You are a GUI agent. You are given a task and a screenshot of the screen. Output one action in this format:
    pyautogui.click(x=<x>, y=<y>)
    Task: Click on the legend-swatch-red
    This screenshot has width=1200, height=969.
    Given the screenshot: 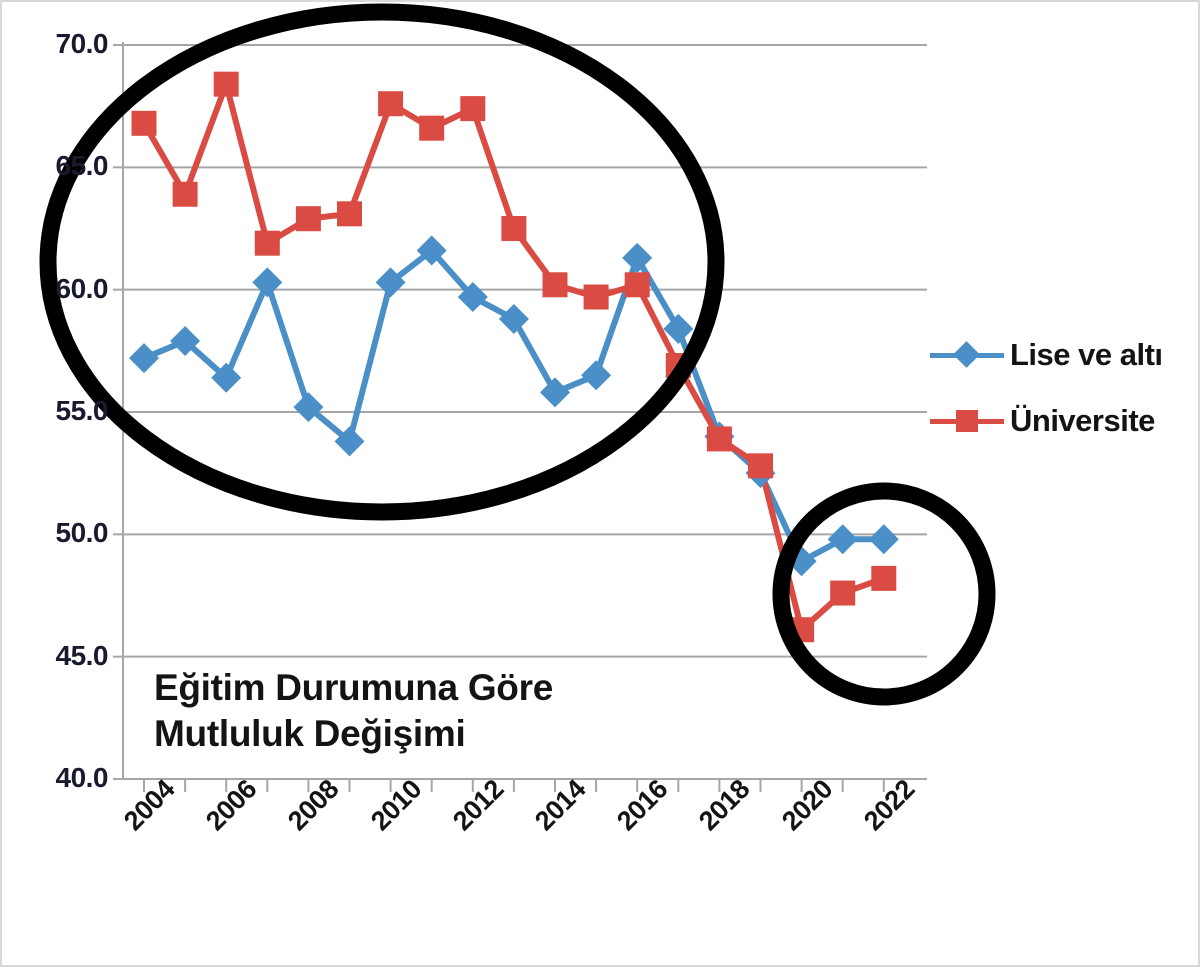 What is the action you would take?
    pyautogui.click(x=967, y=421)
    